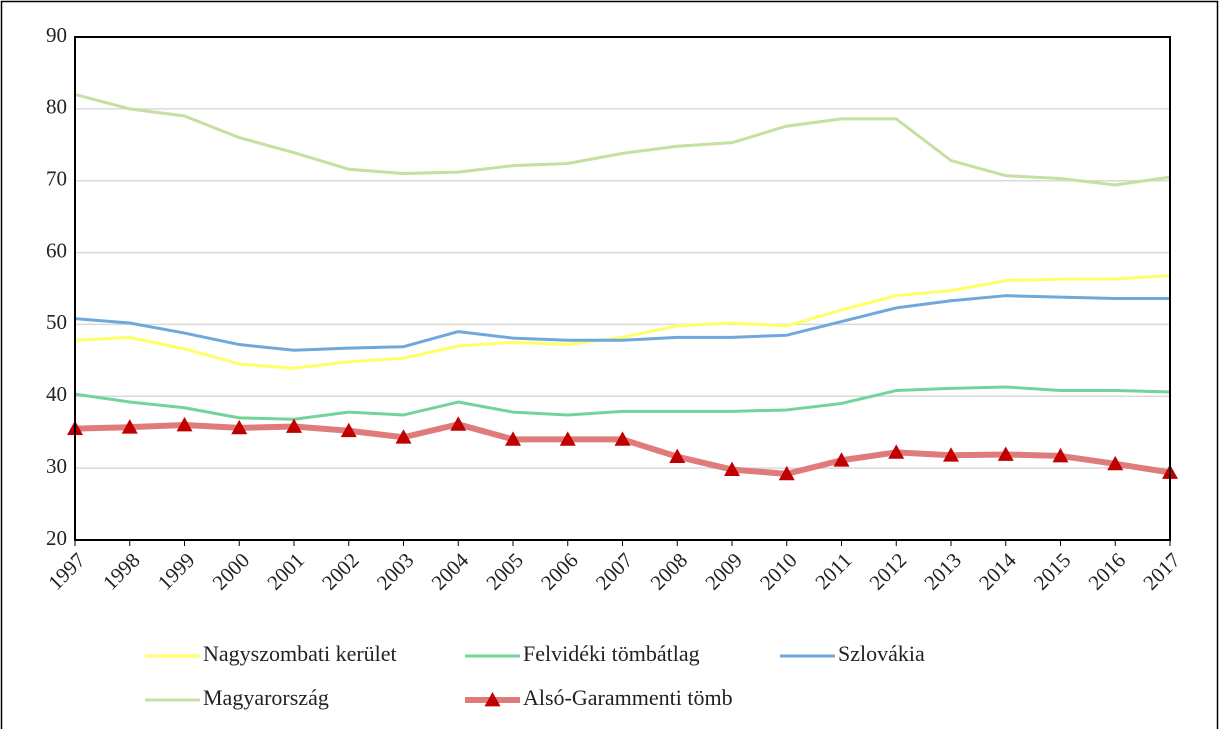 The height and width of the screenshot is (729, 1219). I want to click on x-tick-label: 2000, so click(231, 571).